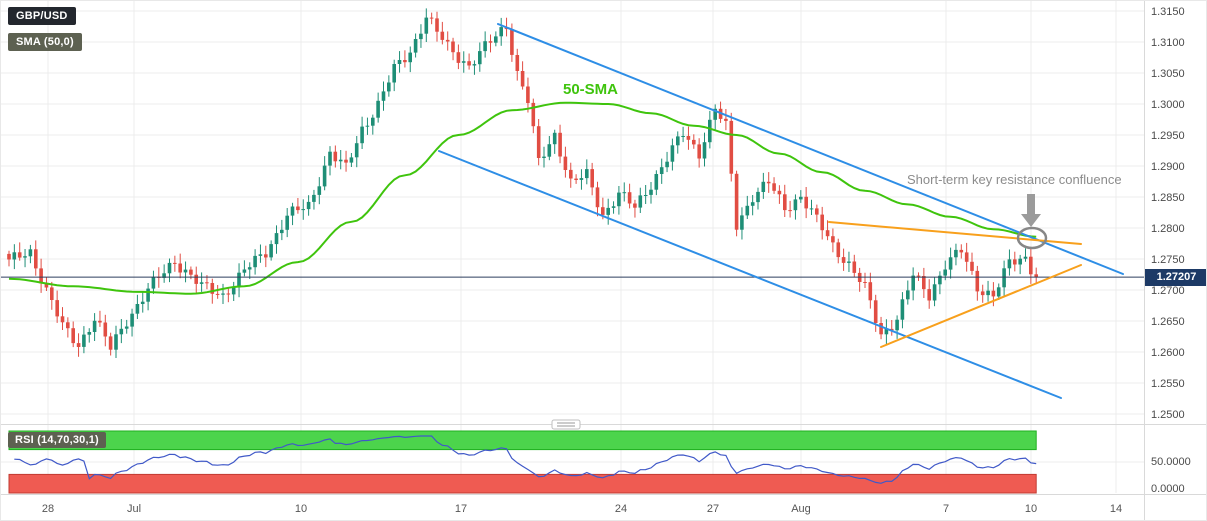  What do you see at coordinates (522, 483) in the screenshot?
I see `rsi-oversold-zone` at bounding box center [522, 483].